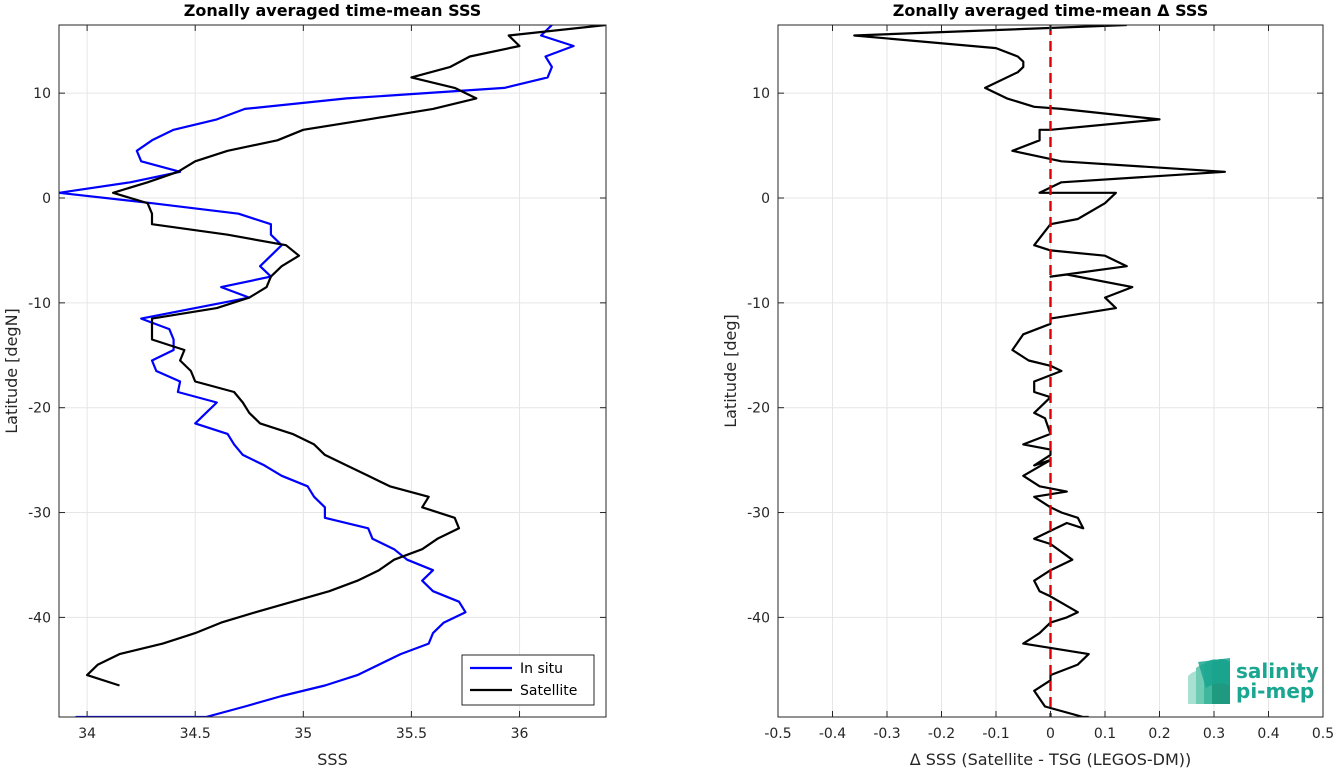 The width and height of the screenshot is (1336, 769). Describe the element at coordinates (1323, 734) in the screenshot. I see `x-tick-label: 0.5` at that location.